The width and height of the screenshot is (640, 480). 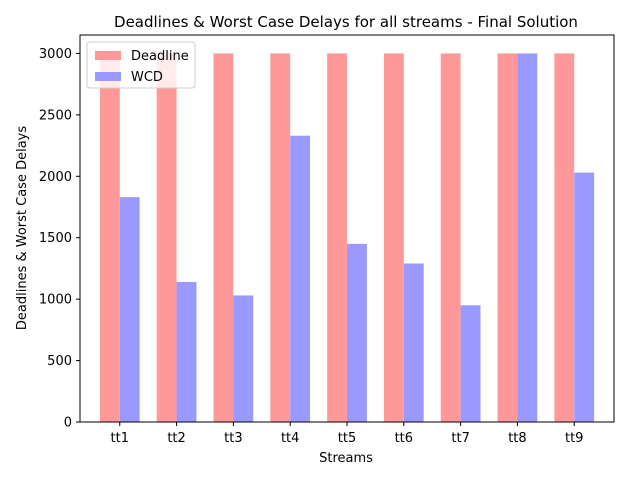 What do you see at coordinates (280, 238) in the screenshot?
I see `bar-deadline-tt4` at bounding box center [280, 238].